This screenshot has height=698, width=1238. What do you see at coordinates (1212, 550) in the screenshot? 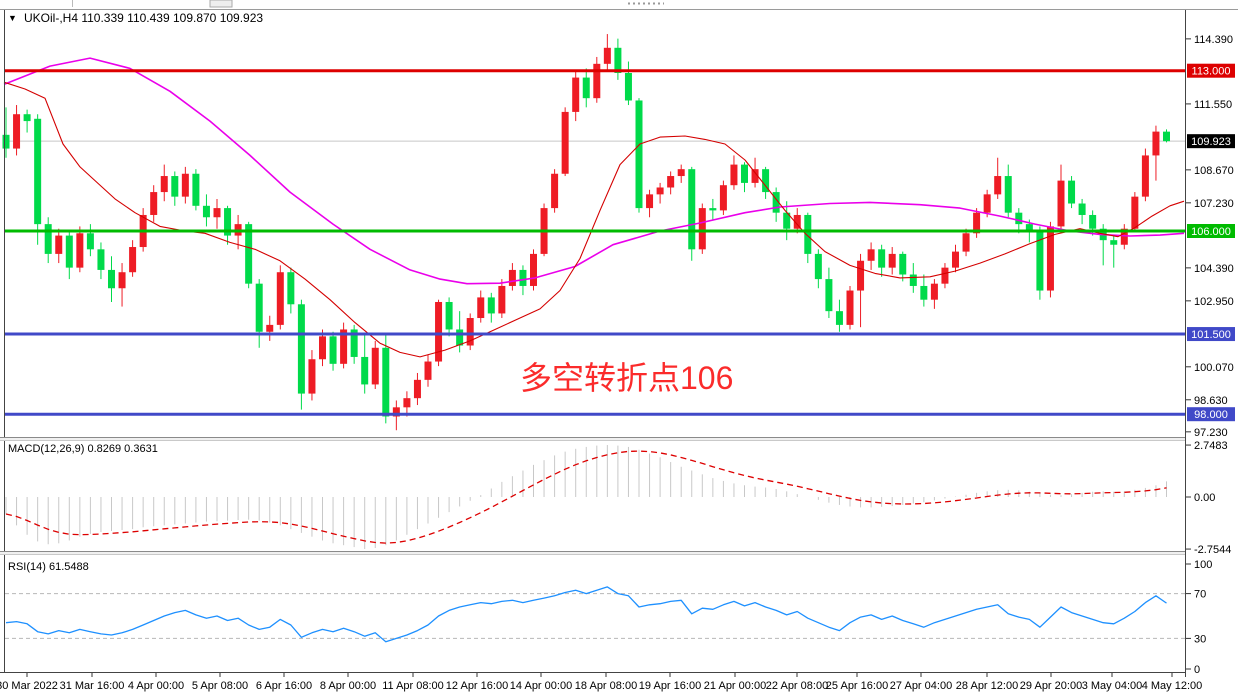
I see `macd-scale-label: -2.7544` at bounding box center [1212, 550].